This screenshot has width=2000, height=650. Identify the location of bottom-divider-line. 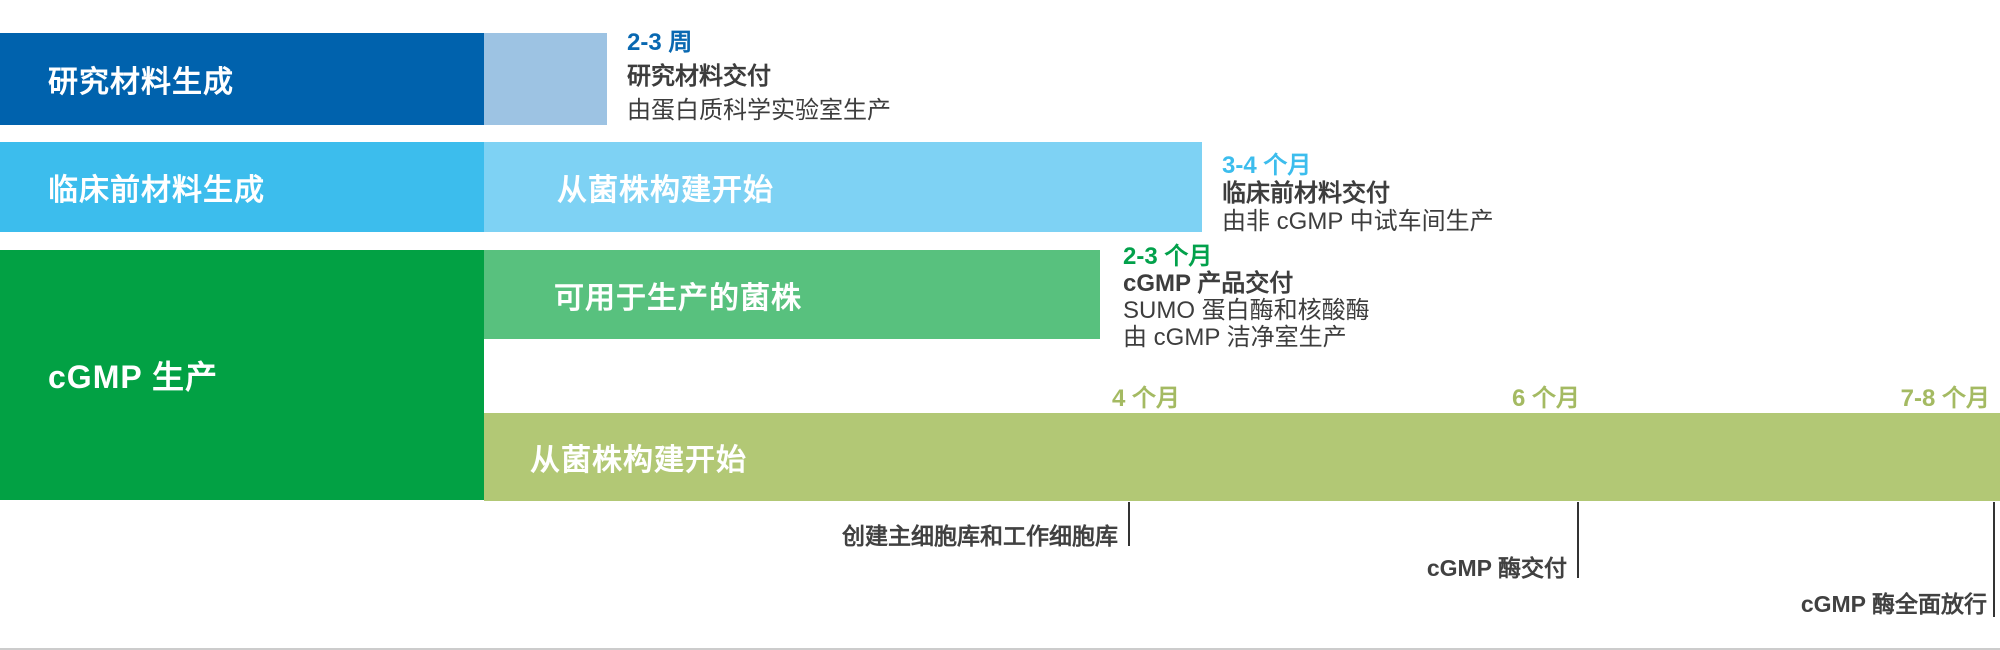
(1000, 649).